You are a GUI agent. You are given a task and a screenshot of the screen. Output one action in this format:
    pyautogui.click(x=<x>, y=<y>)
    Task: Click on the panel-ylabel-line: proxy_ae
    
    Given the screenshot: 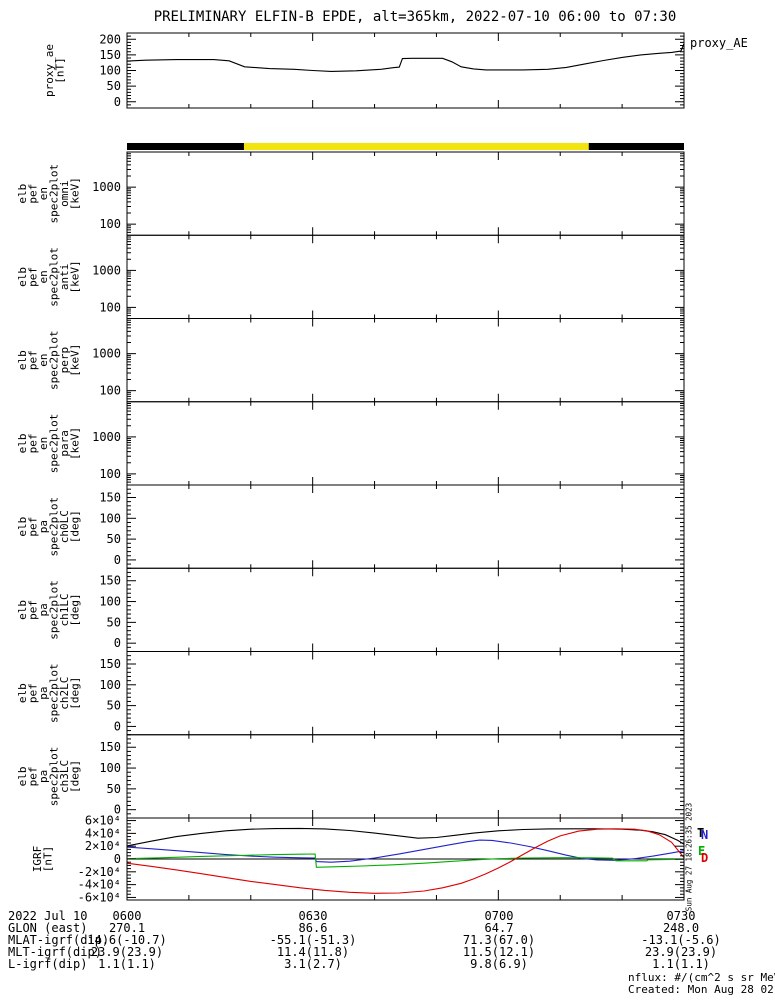 What is the action you would take?
    pyautogui.click(x=49, y=70)
    